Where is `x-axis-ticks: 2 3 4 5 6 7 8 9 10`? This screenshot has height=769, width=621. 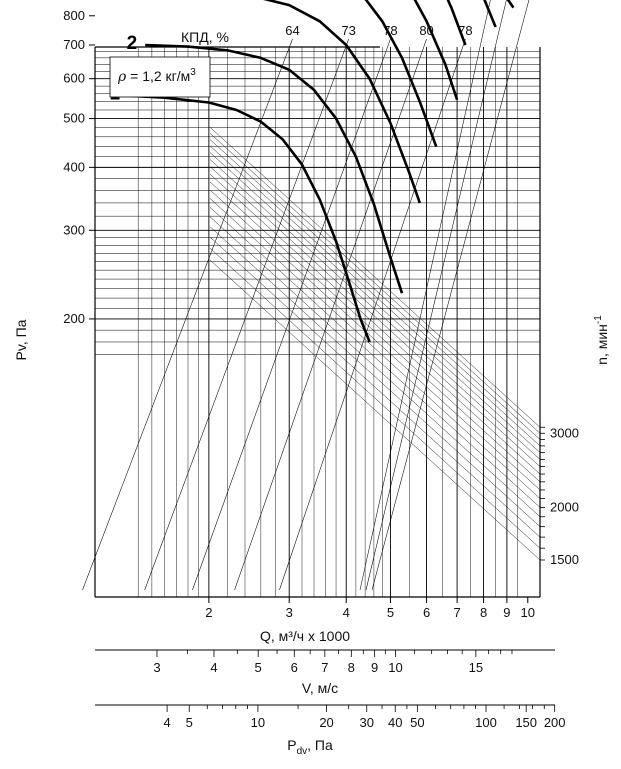 x-axis-ticks: 2 3 4 5 6 7 8 9 10 is located at coordinates (370, 608).